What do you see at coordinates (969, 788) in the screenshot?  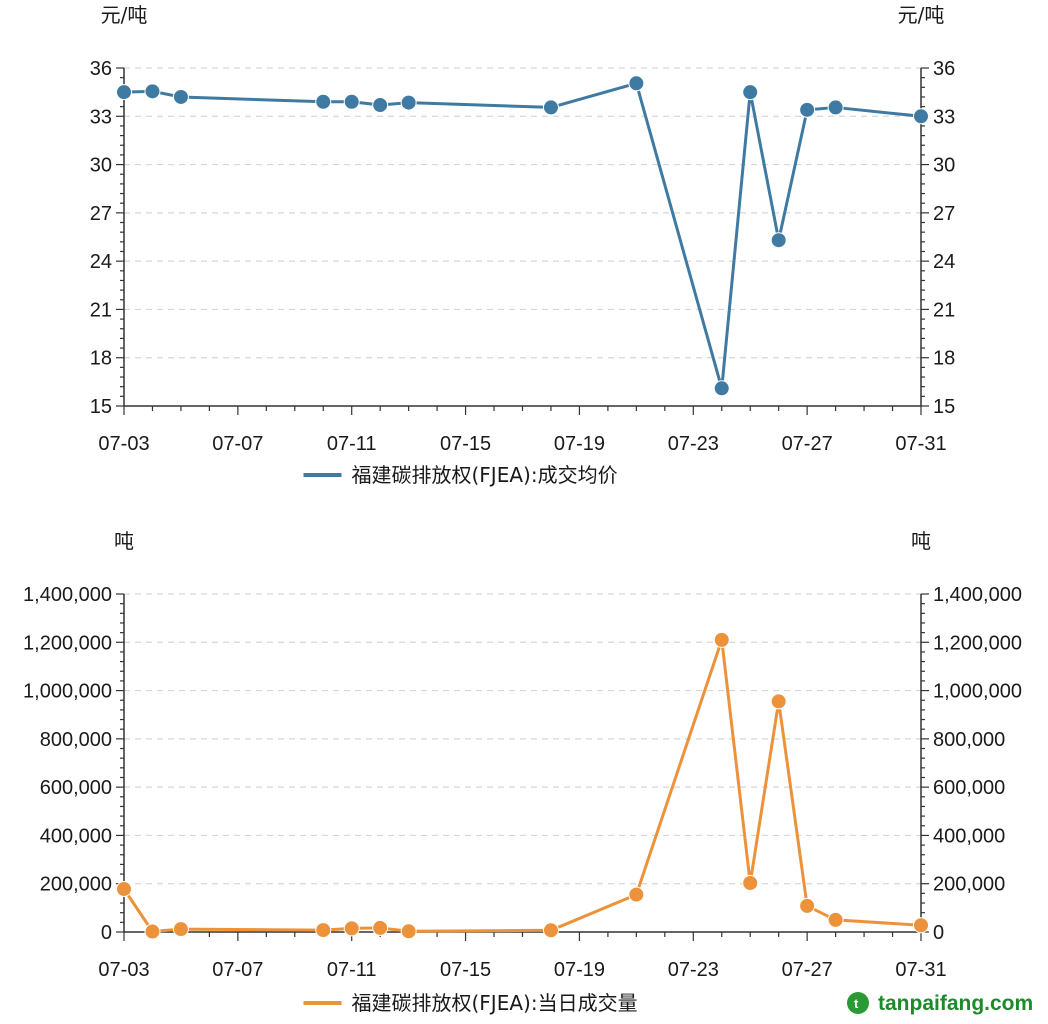 I see `y-tick-label-right: 600,000` at bounding box center [969, 788].